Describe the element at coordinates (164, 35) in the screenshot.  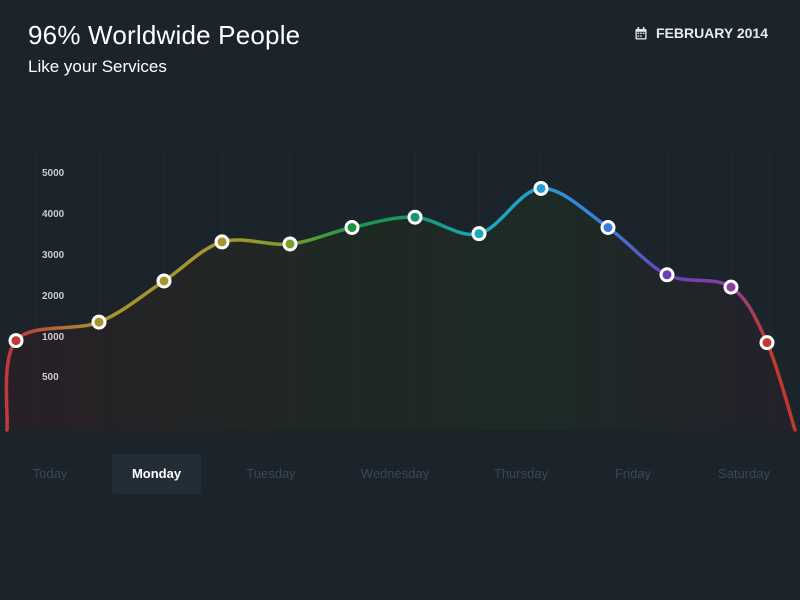
I see `page-title: 96% Worldwide People` at that location.